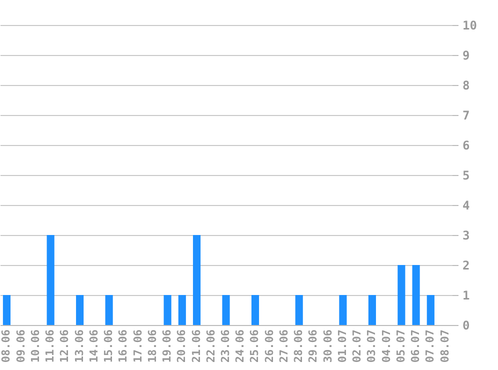 This screenshot has width=498, height=370. I want to click on x-tick-label: 01.07, so click(342, 346).